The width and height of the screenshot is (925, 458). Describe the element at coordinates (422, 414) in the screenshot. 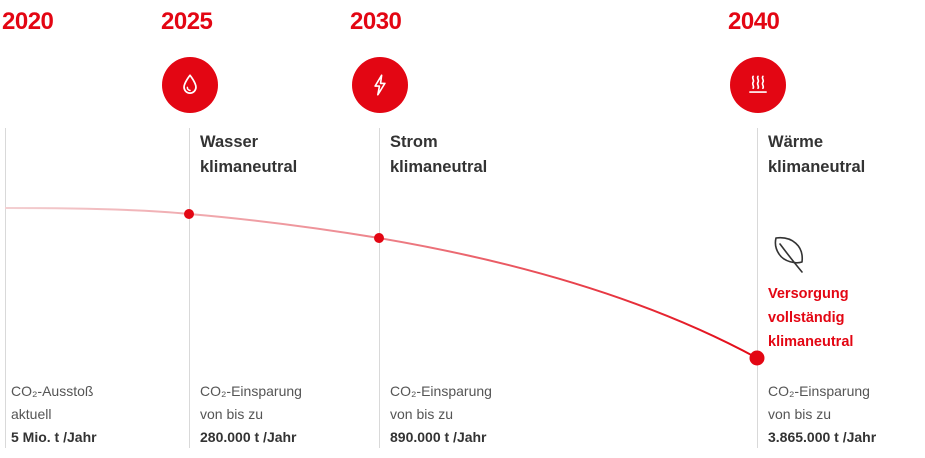

I see `stat-2030-sublabel: von bis zu` at that location.